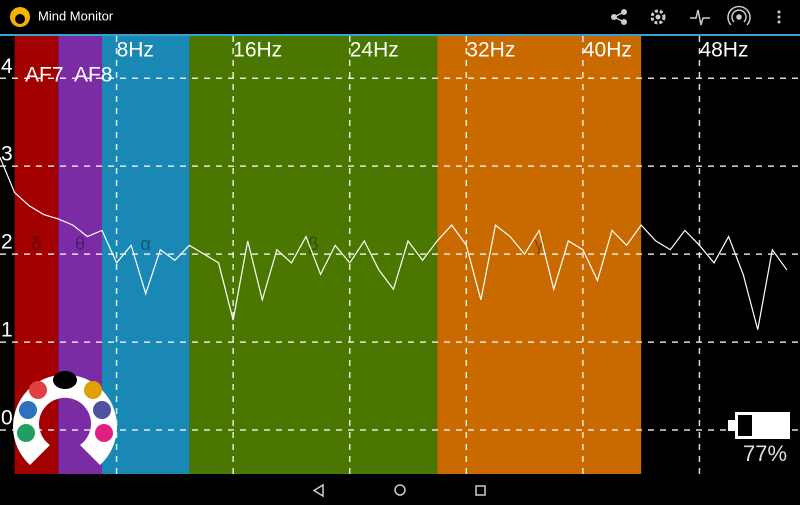  Describe the element at coordinates (759, 425) in the screenshot. I see `battery-icon` at that location.